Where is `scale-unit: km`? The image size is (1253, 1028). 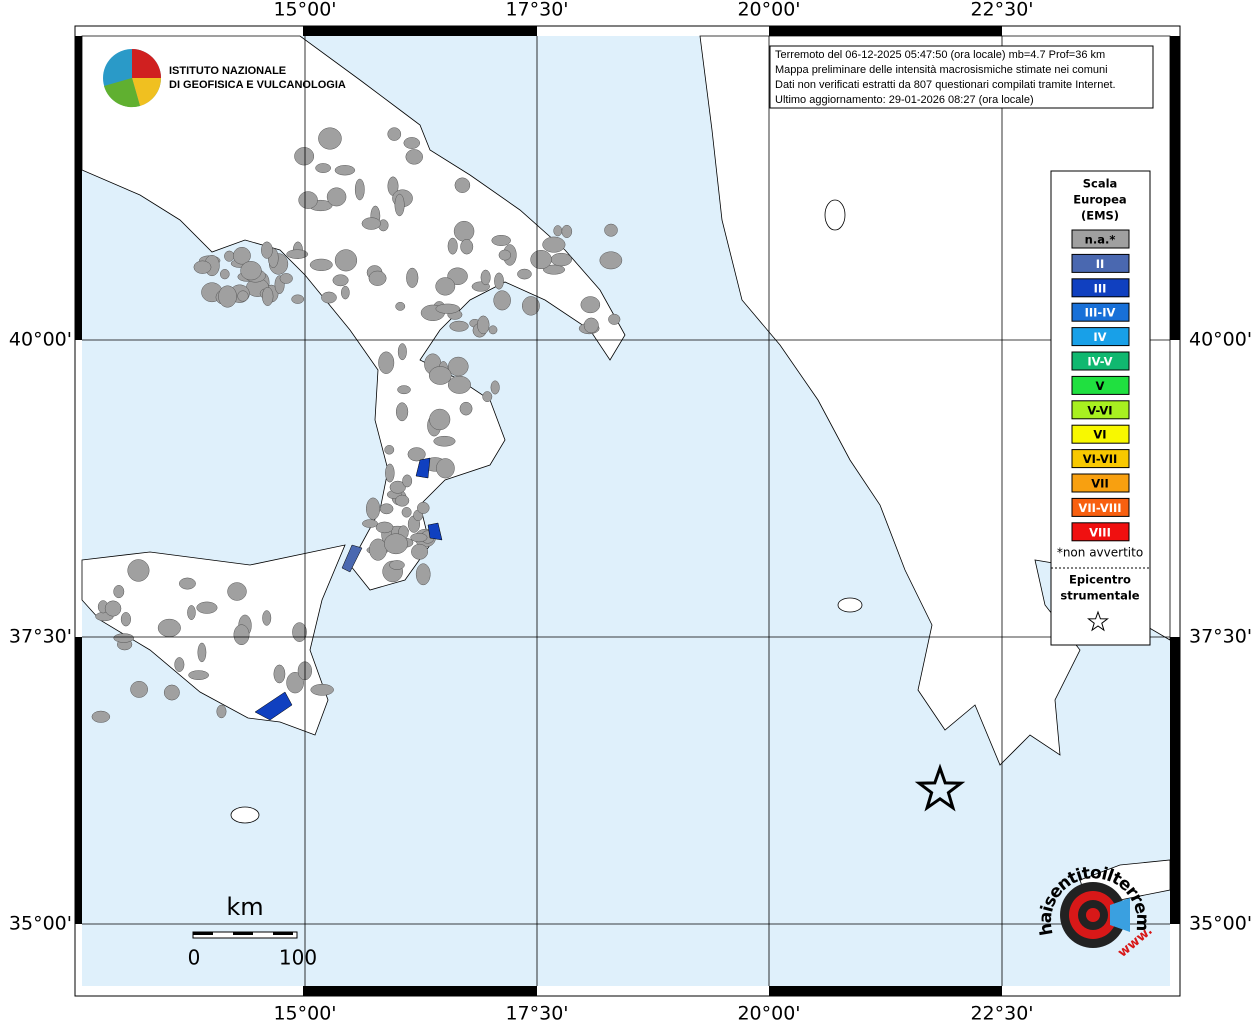
scale-unit: km is located at coordinates (244, 907).